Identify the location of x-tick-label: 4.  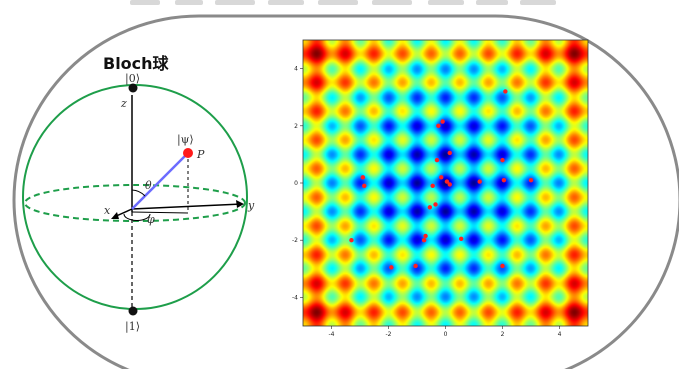
(560, 334).